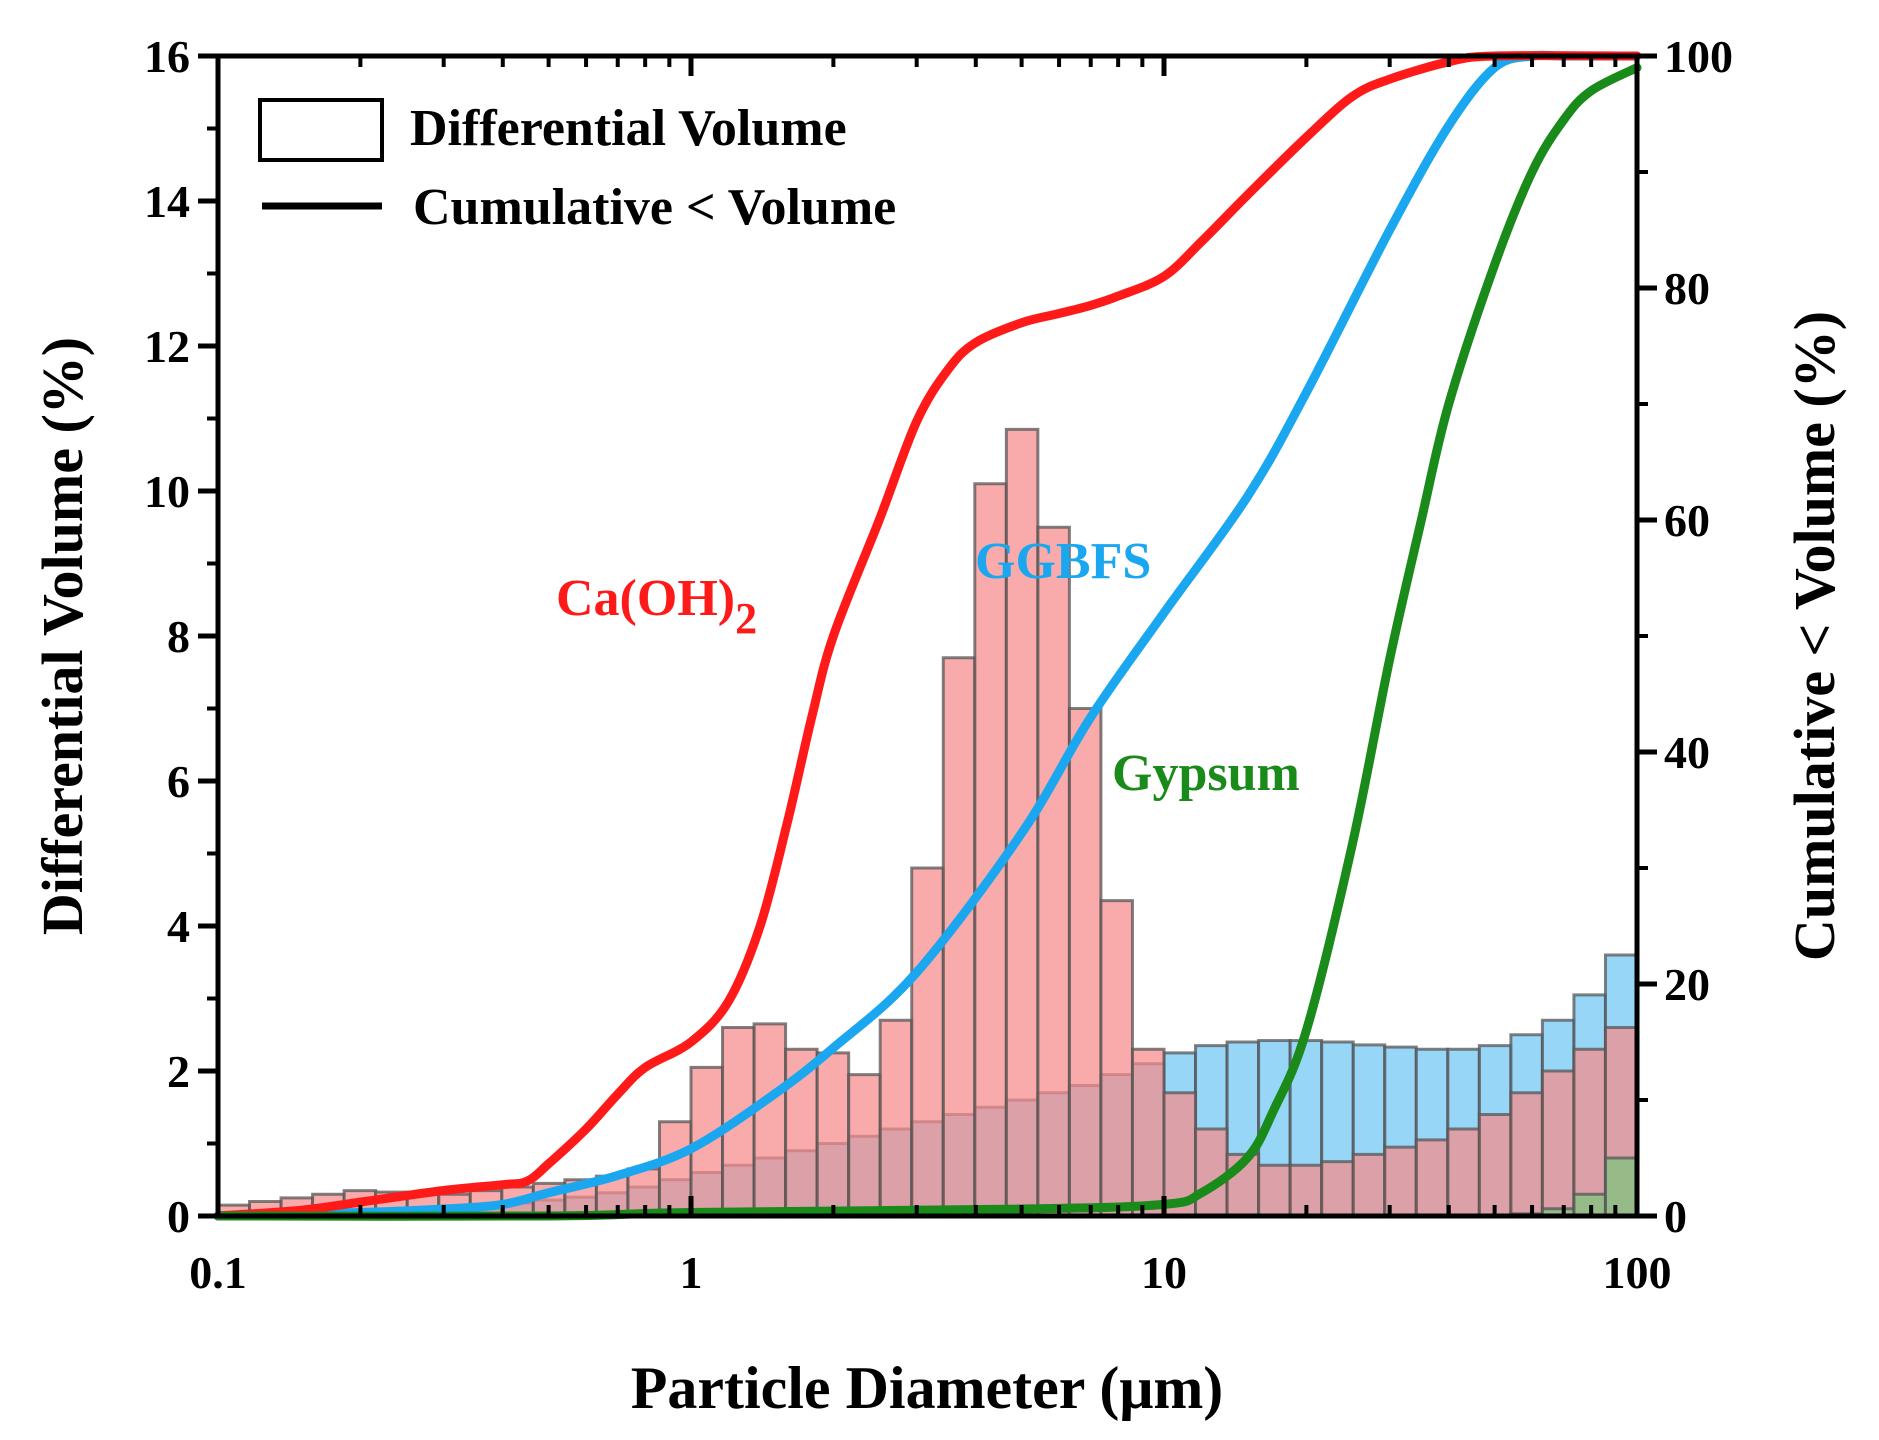 This screenshot has width=1879, height=1440. Describe the element at coordinates (1814, 636) in the screenshot. I see `y-right-axis-title: Cumulative < Volume (%)` at that location.